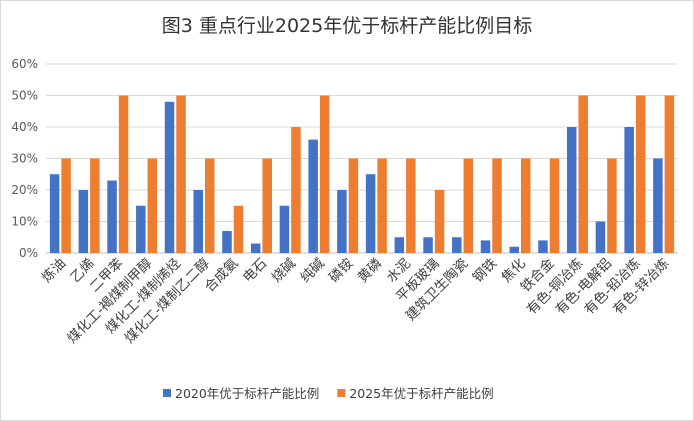 Image resolution: width=694 pixels, height=421 pixels. I want to click on legend-label: 2020年优于标杆产能比例, so click(247, 393).